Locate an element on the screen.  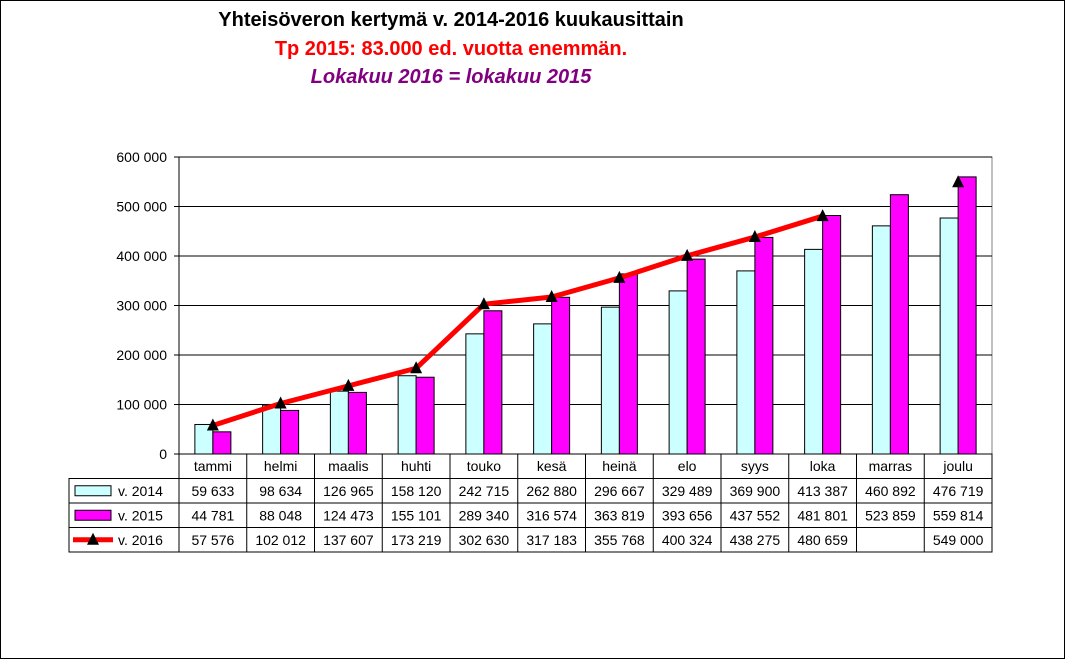
category-label: syys is located at coordinates (755, 466).